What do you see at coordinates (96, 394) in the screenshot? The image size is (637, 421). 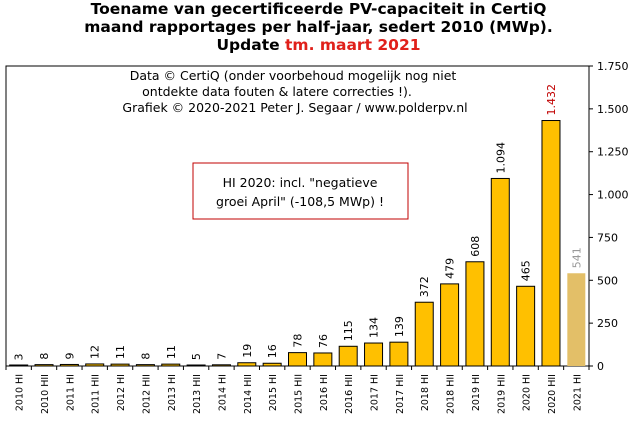 I see `x-tick-label: 2011 HII` at bounding box center [96, 394].